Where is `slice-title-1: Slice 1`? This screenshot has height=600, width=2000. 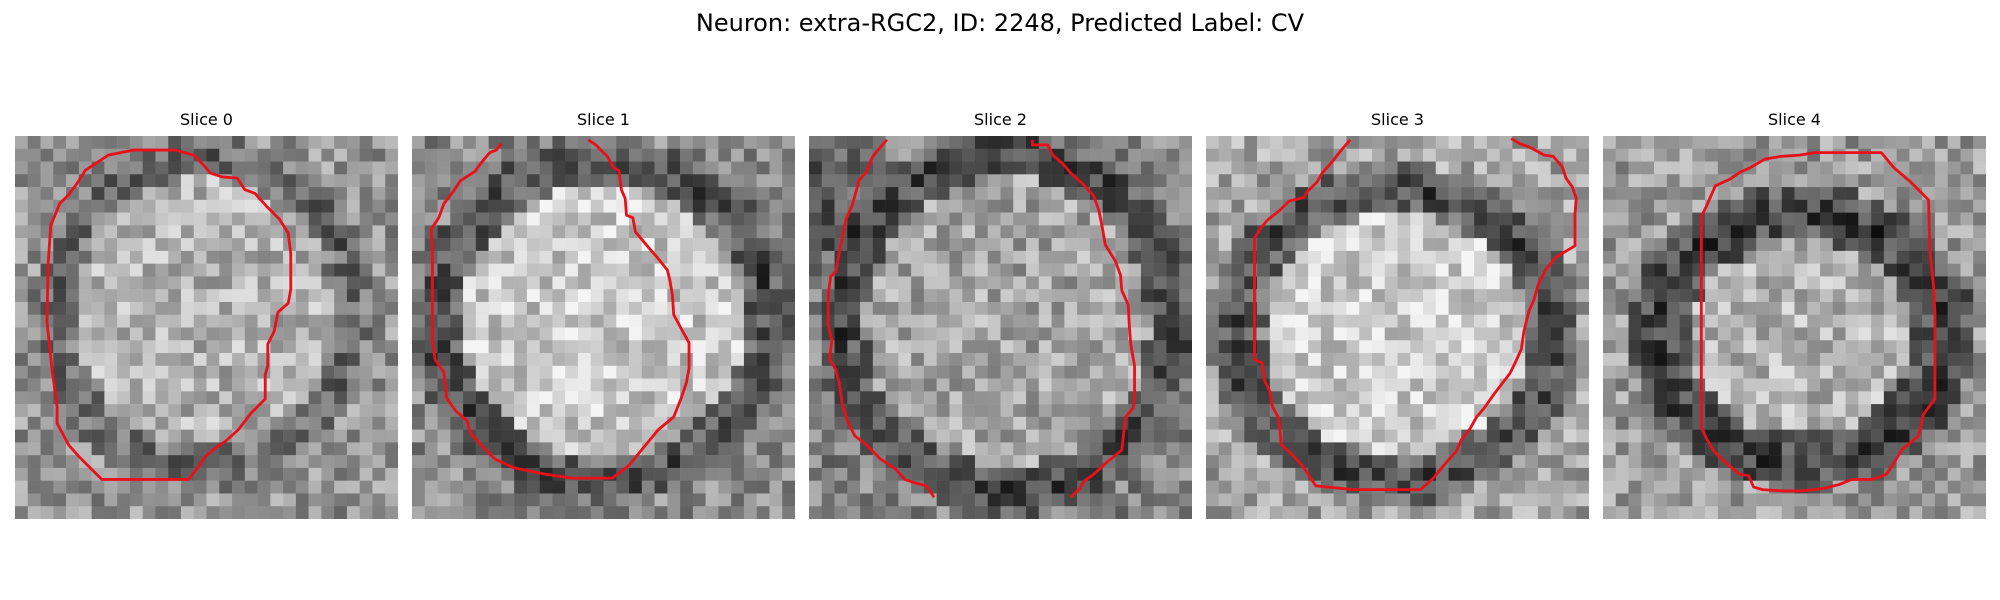 slice-title-1: Slice 1 is located at coordinates (603, 119).